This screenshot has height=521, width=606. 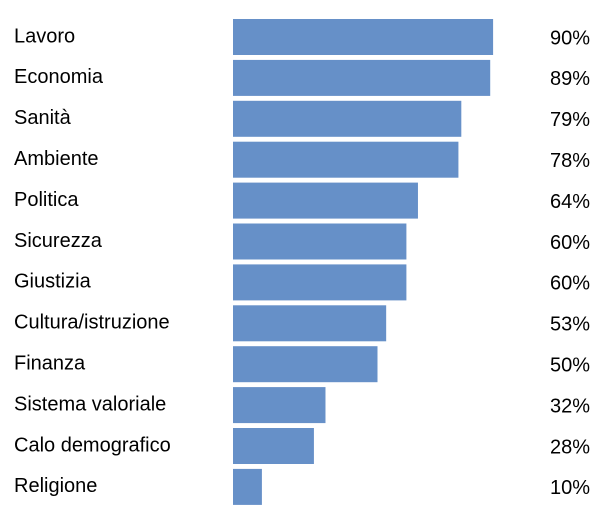 What do you see at coordinates (92, 323) in the screenshot?
I see `category-label: Cultura/istruzione` at bounding box center [92, 323].